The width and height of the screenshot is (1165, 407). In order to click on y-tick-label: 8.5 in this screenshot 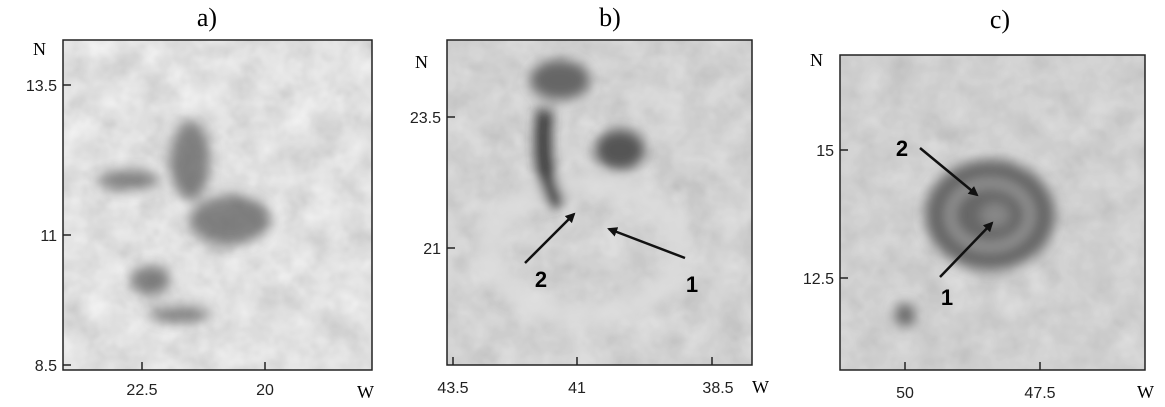, I will do `click(46, 366)`.